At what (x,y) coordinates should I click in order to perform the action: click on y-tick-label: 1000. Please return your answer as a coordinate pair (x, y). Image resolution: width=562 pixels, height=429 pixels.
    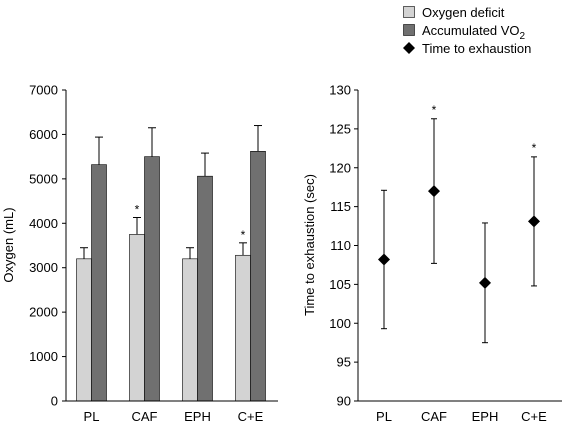
    Looking at the image, I should click on (43, 356).